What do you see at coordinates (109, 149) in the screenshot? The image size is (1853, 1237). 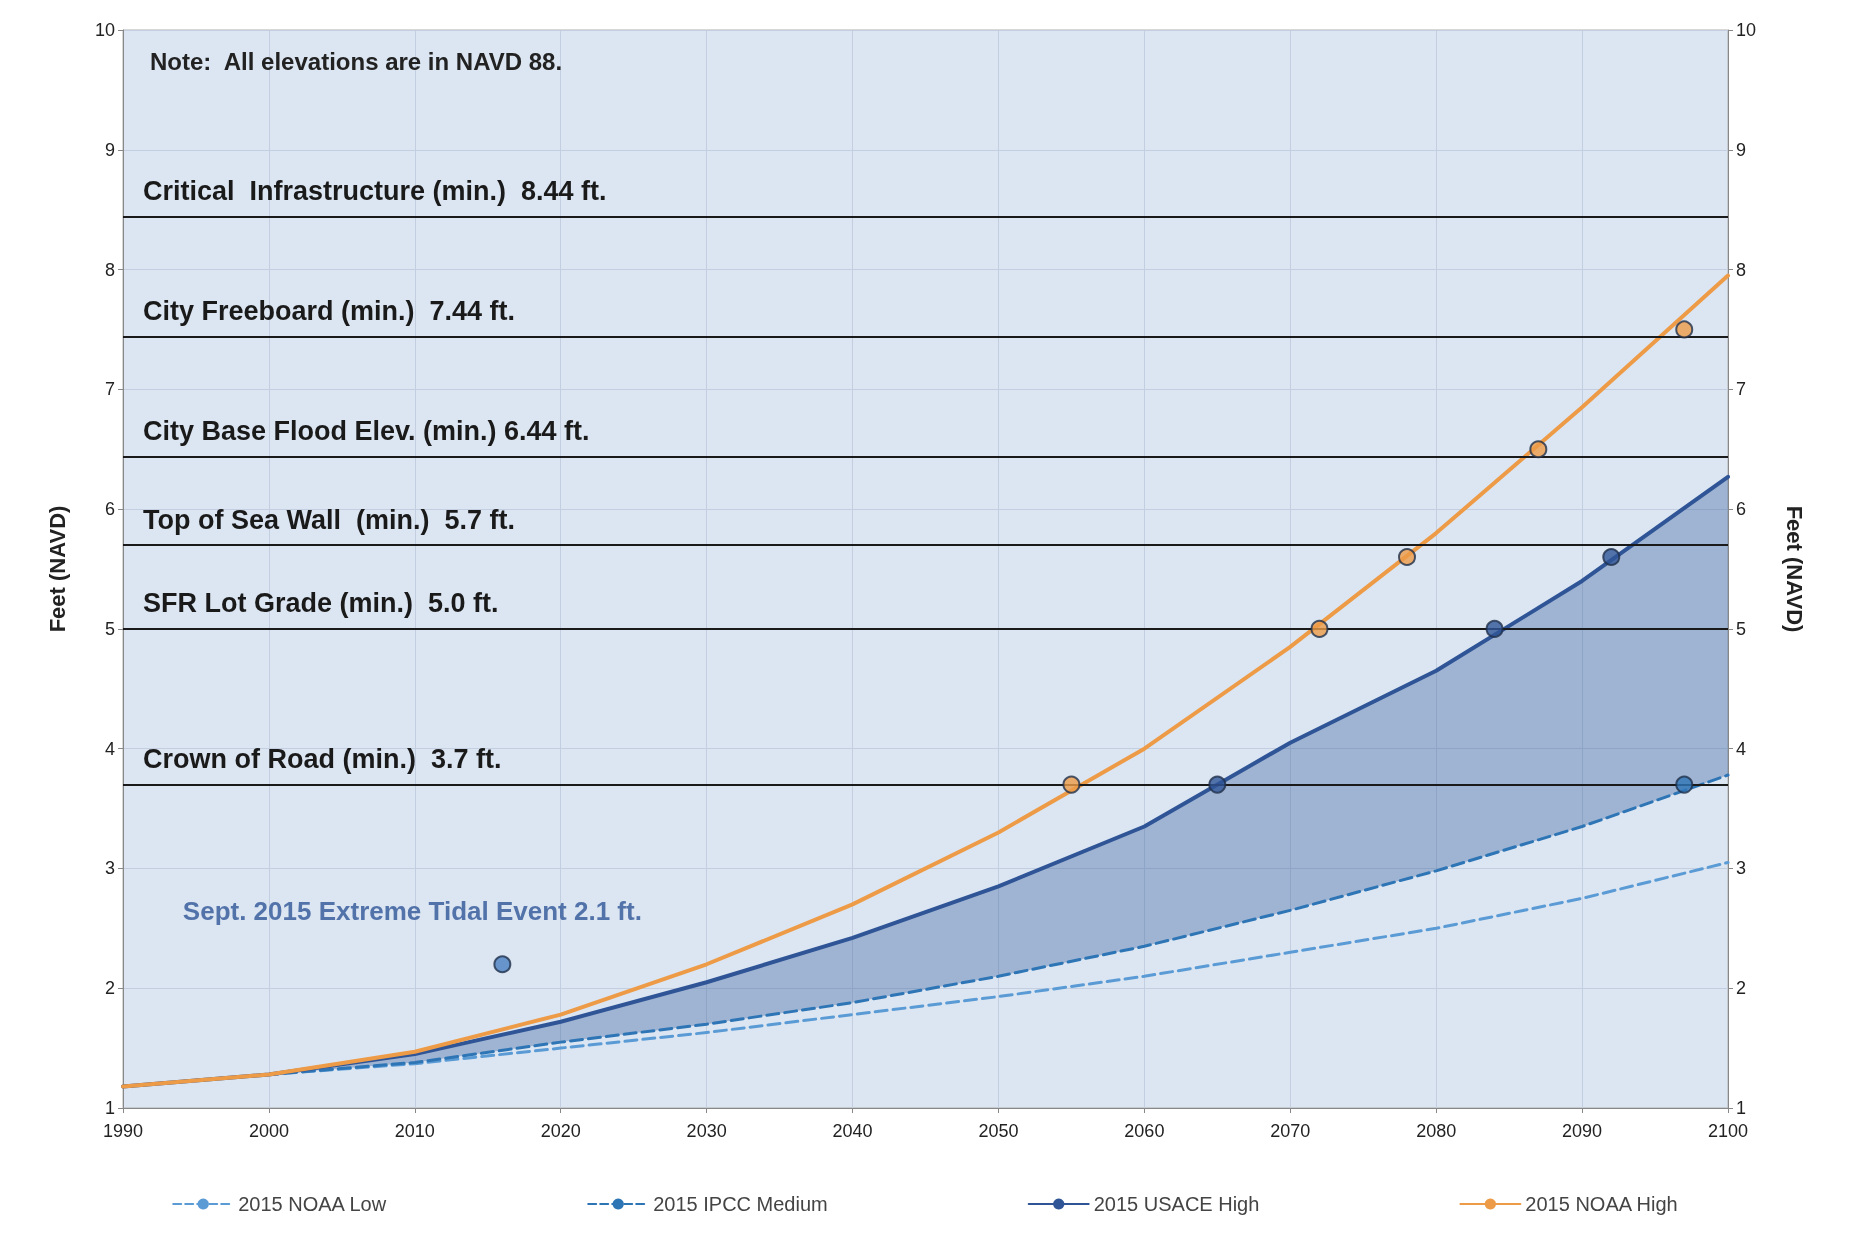 I see `y-tick-label: 9` at bounding box center [109, 149].